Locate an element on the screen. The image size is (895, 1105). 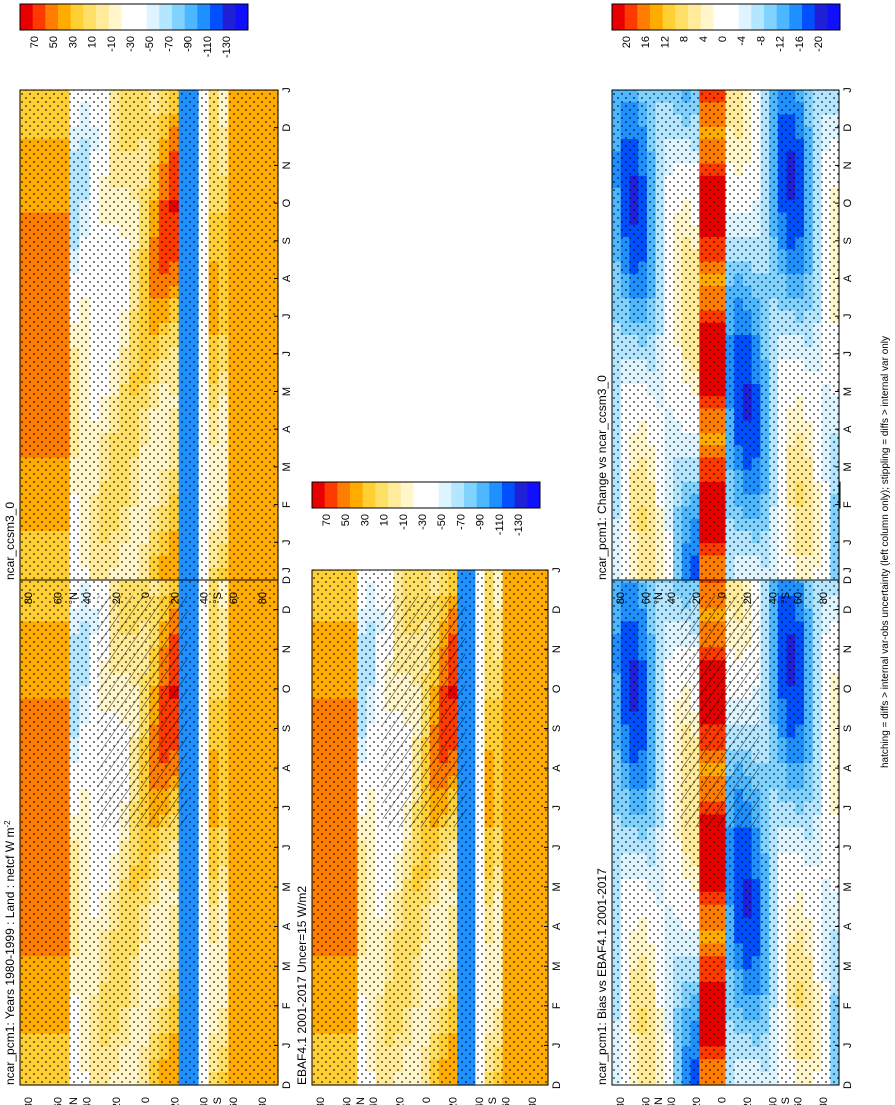
colorbar-label: 50 is located at coordinates (346, 520).